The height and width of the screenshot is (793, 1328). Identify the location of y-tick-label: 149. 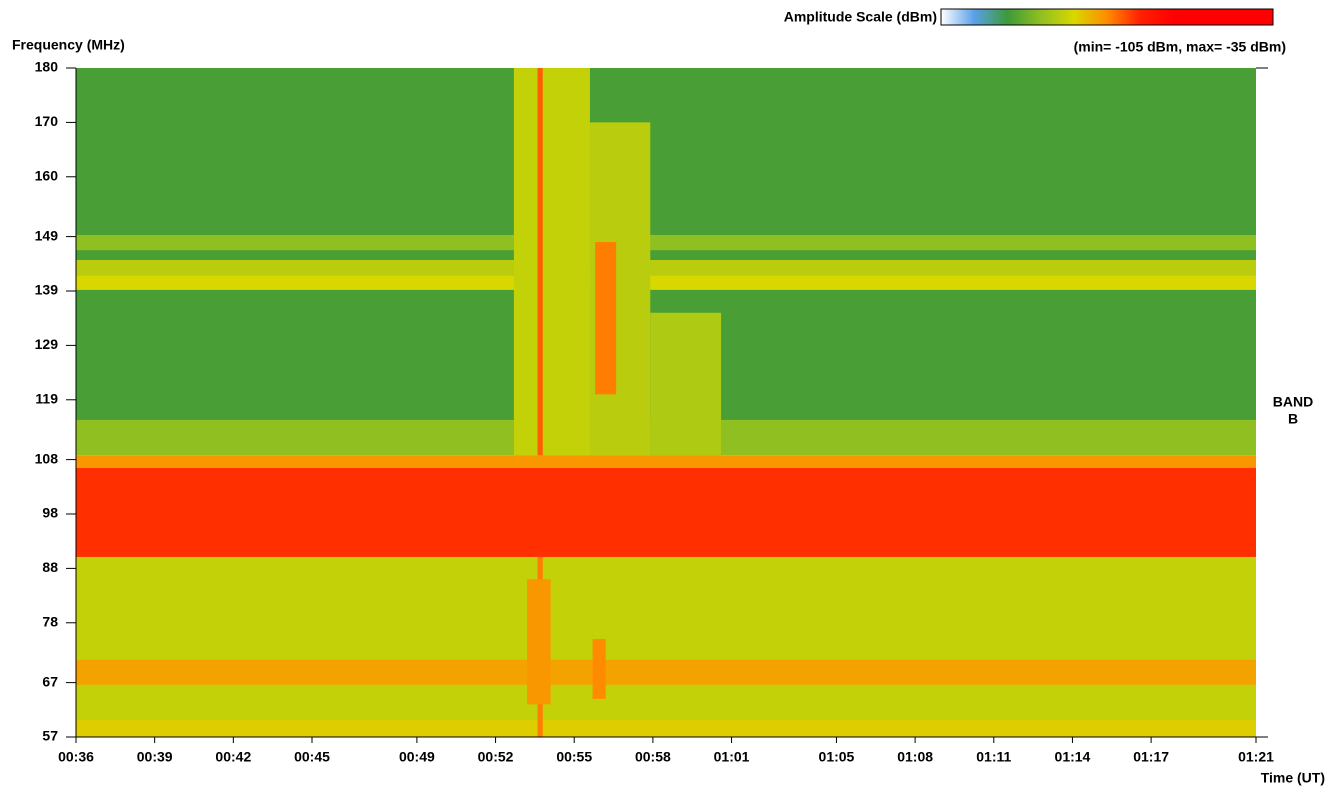
(47, 235).